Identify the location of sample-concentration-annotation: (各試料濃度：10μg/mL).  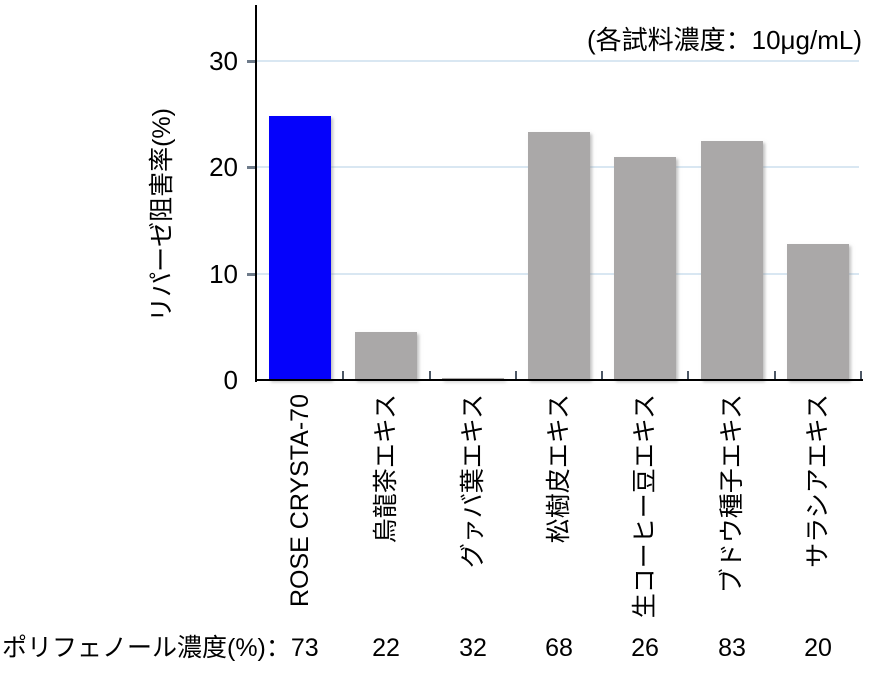
(724, 40).